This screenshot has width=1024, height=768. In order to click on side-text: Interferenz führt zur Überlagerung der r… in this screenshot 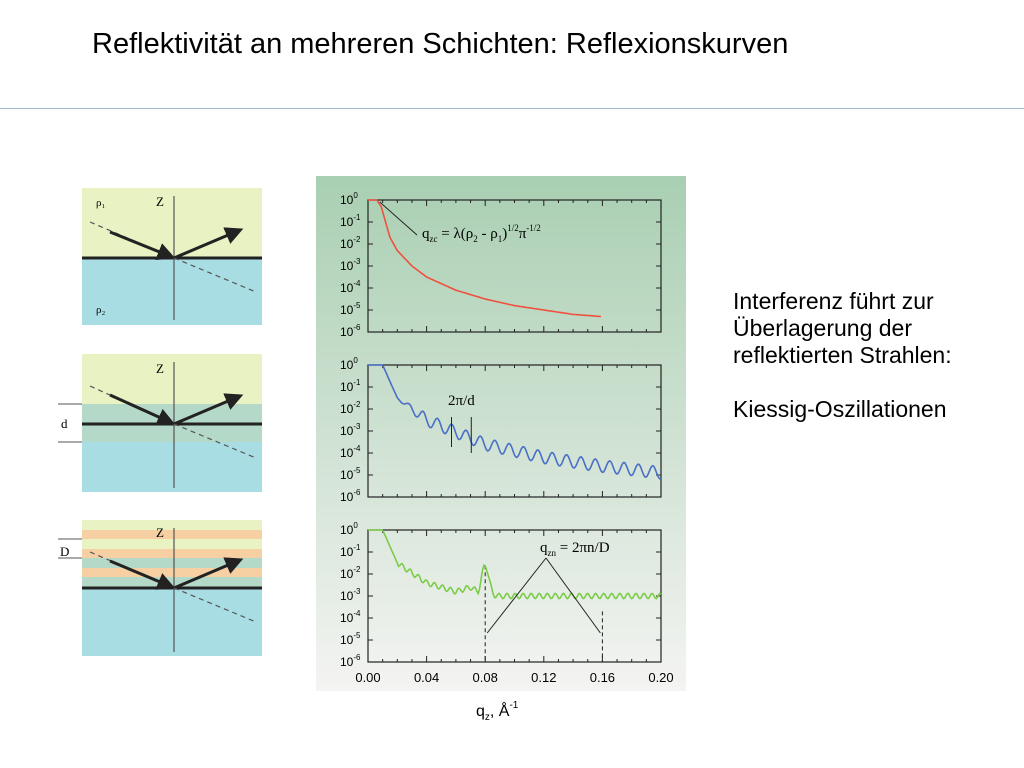, I will do `click(853, 355)`.